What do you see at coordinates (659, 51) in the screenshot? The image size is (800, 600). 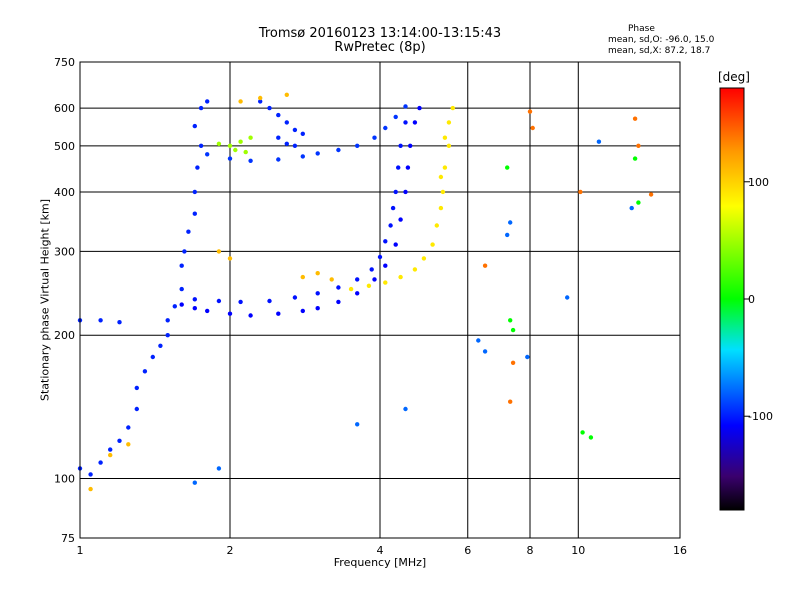 I see `phase-info-x: mean, sd,X: 87.2, 18.7` at bounding box center [659, 51].